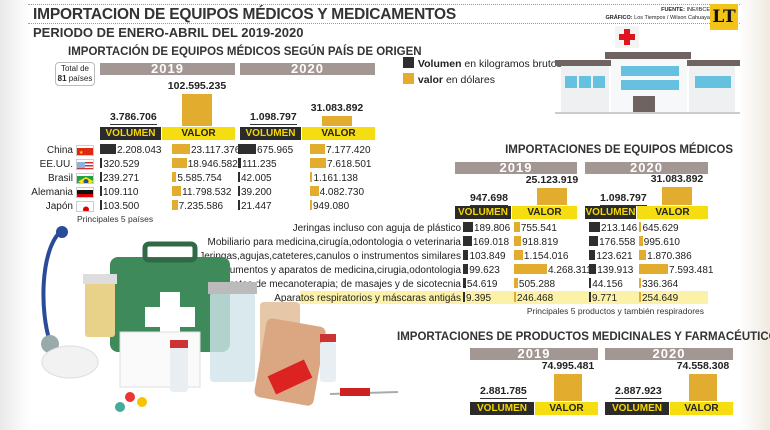 The height and width of the screenshot is (430, 770). What do you see at coordinates (85, 150) in the screenshot?
I see `china-flag-icon: ★` at bounding box center [85, 150].